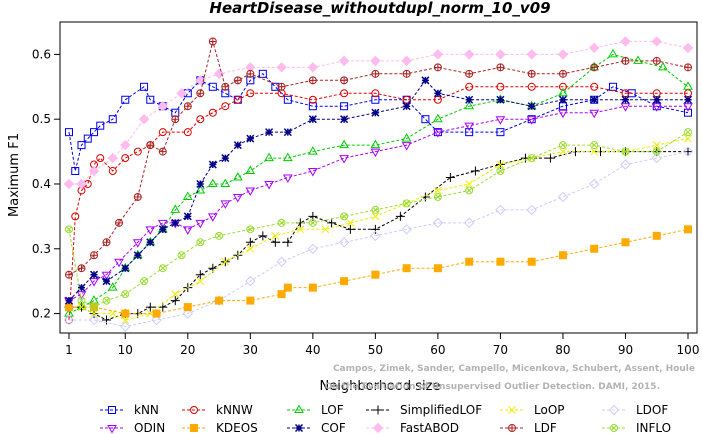 This screenshot has width=702, height=434. I want to click on legend-item-fastabod: FastABOD, so click(412, 427).